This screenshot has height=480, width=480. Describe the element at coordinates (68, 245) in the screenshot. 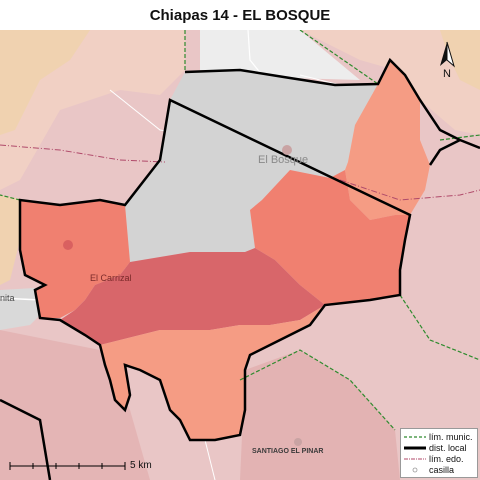

I see `settlement-el-carrizal` at that location.